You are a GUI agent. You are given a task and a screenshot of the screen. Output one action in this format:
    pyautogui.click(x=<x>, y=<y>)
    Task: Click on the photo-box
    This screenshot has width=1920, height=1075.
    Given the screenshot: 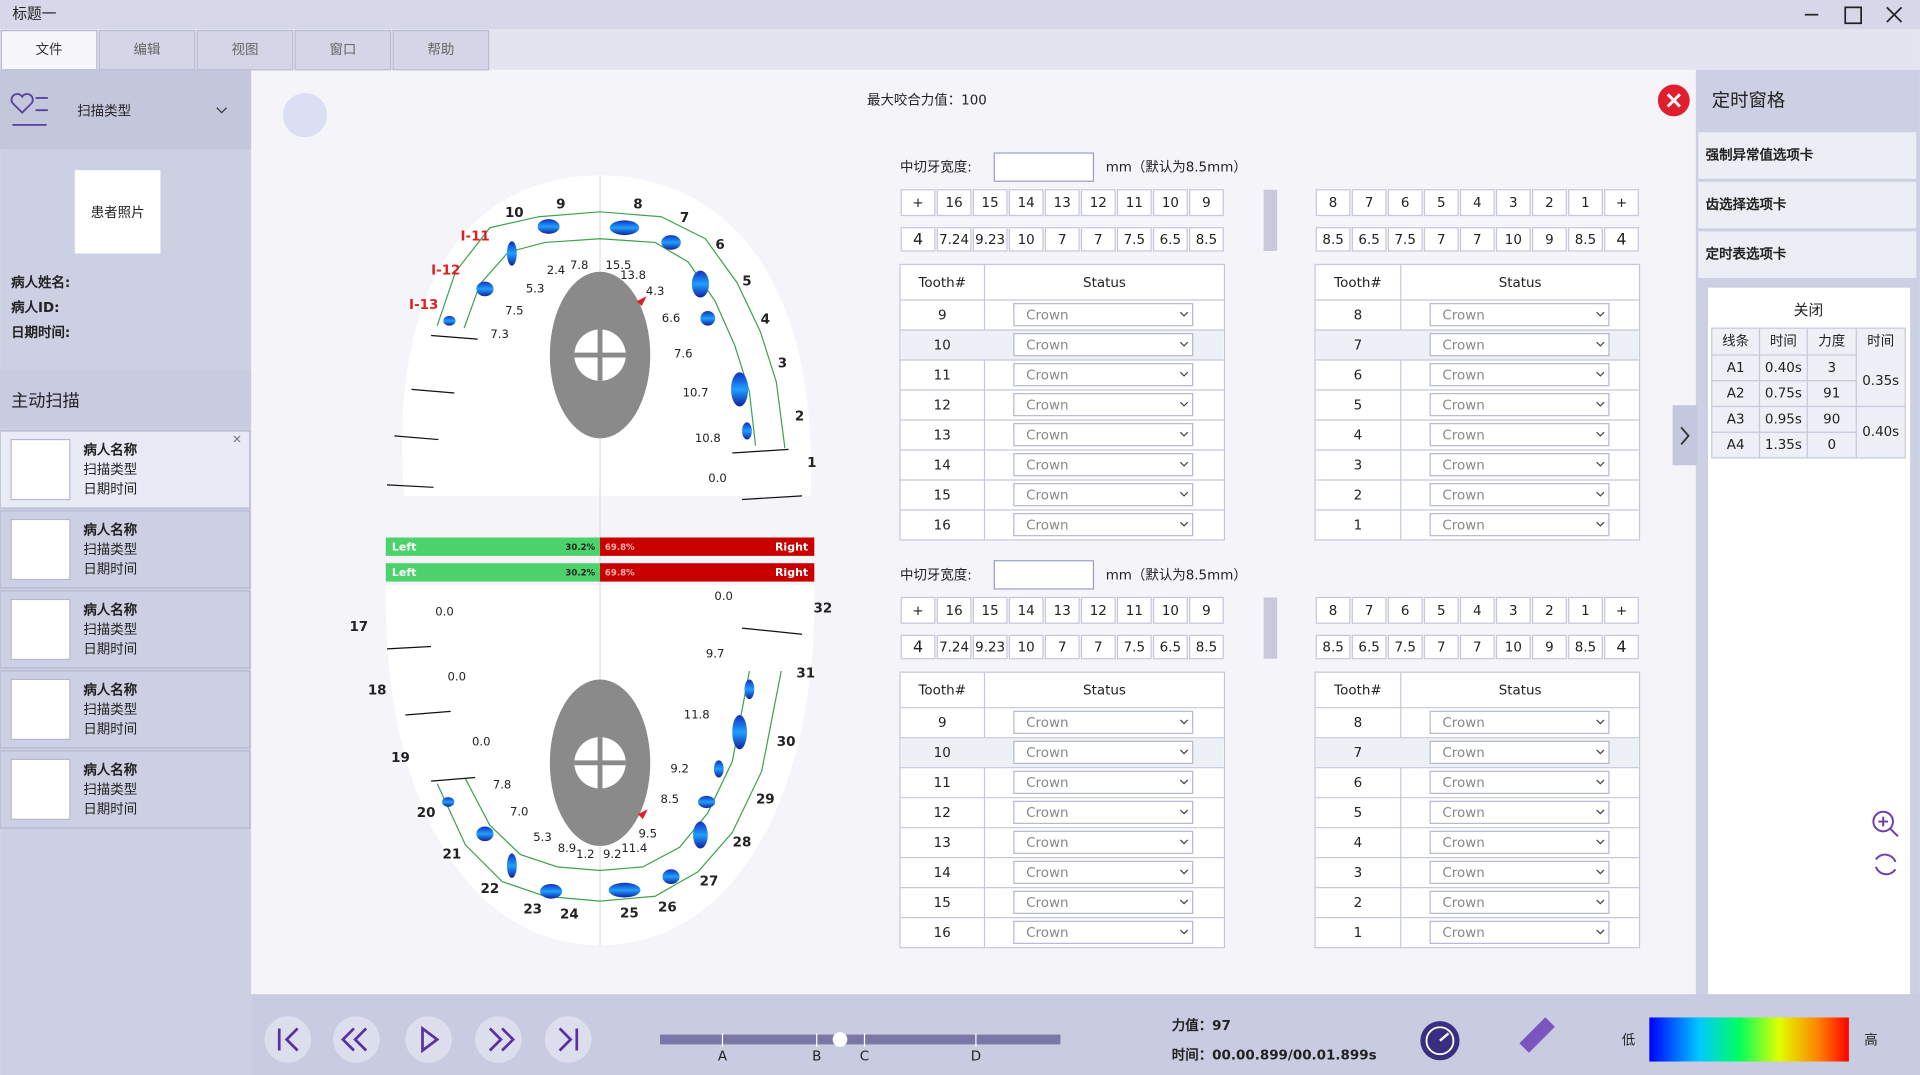 What is the action you would take?
    pyautogui.click(x=117, y=212)
    